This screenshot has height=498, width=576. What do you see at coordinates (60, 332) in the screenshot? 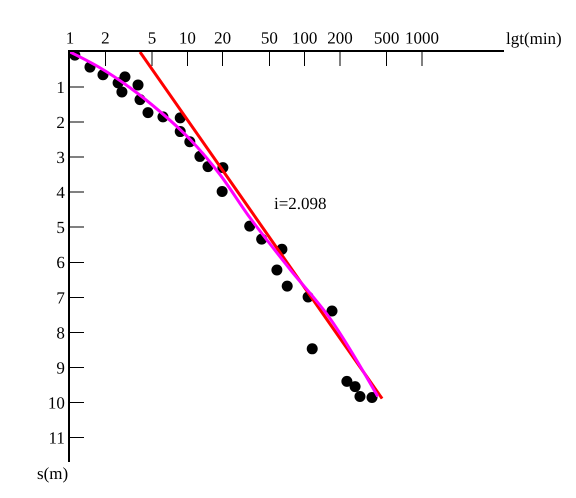
I see `y-tick-label: 8` at bounding box center [60, 332].